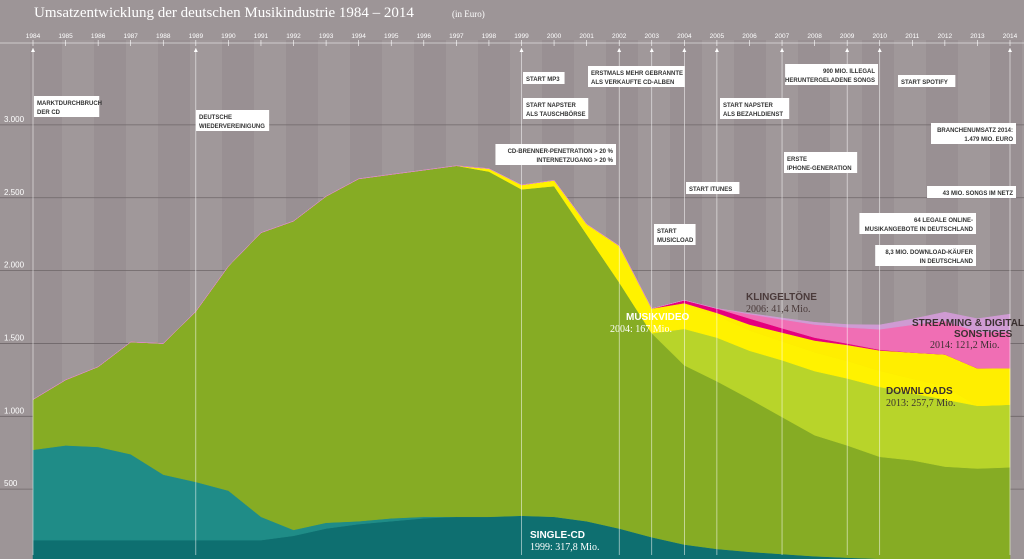 Image resolution: width=1024 pixels, height=559 pixels. Describe the element at coordinates (14, 410) in the screenshot. I see `y-tick-label: 1.000` at that location.